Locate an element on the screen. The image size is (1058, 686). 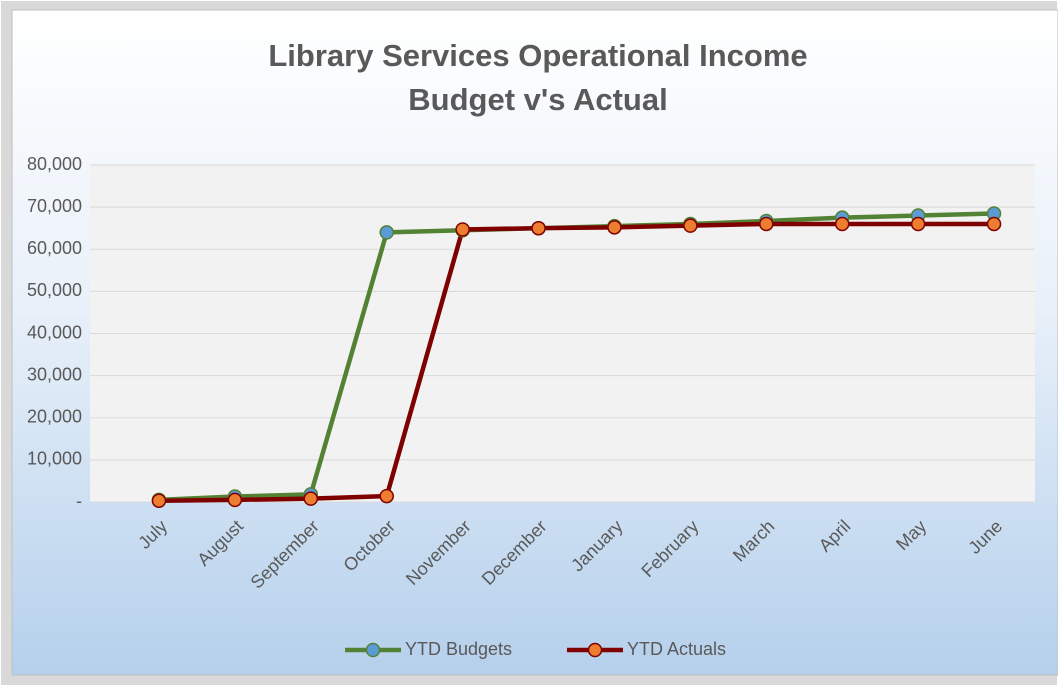
y-tick-label: 60,000 is located at coordinates (54, 248).